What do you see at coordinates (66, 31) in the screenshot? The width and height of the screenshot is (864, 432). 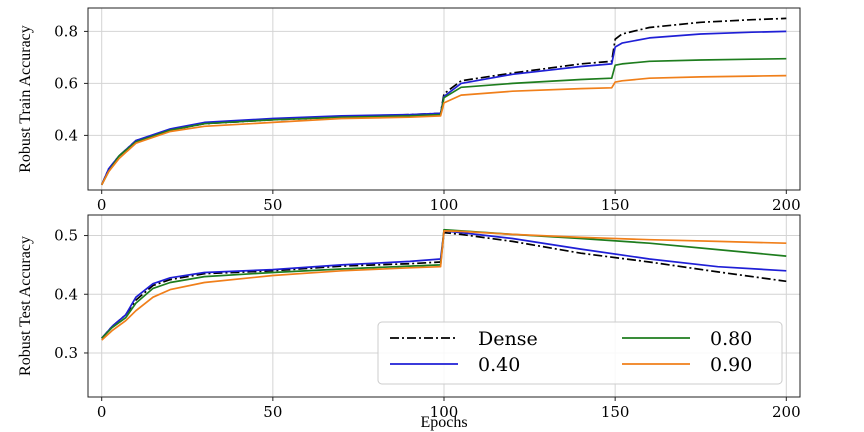 I see `y-tick-label: 0.8` at bounding box center [66, 31].